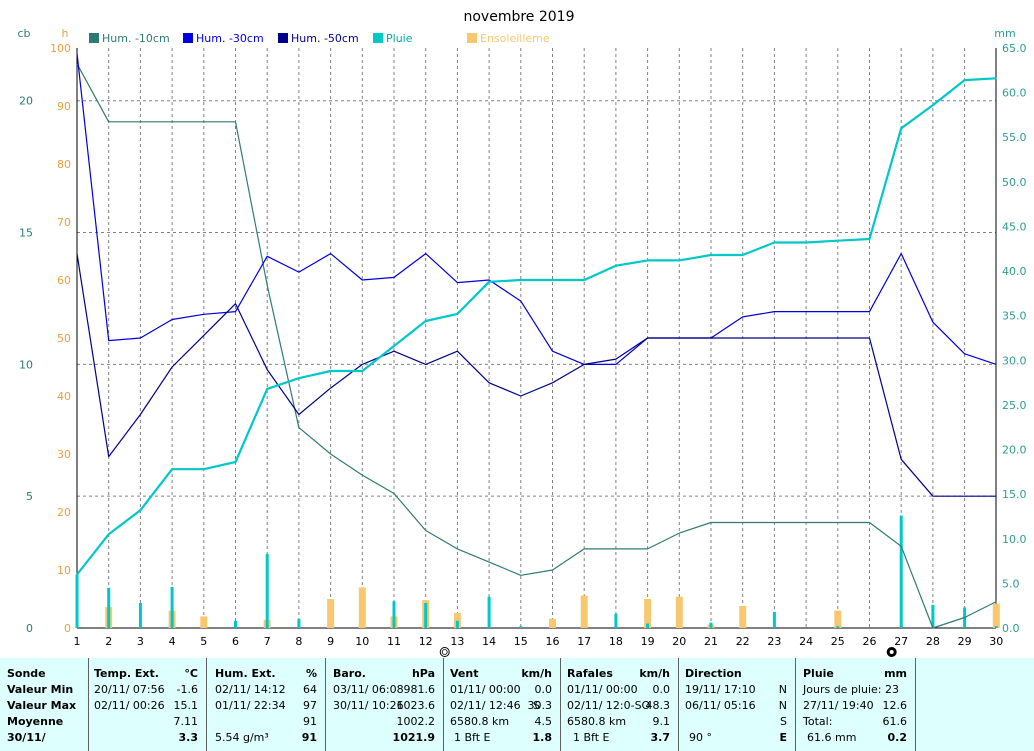  I want to click on vent-max-dir: S, so click(536, 705).